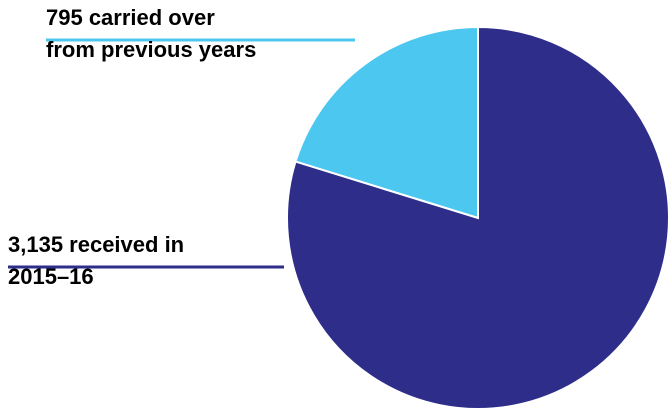  What do you see at coordinates (96, 261) in the screenshot?
I see `slice-label-received: 3,135 received in 2015–16` at bounding box center [96, 261].